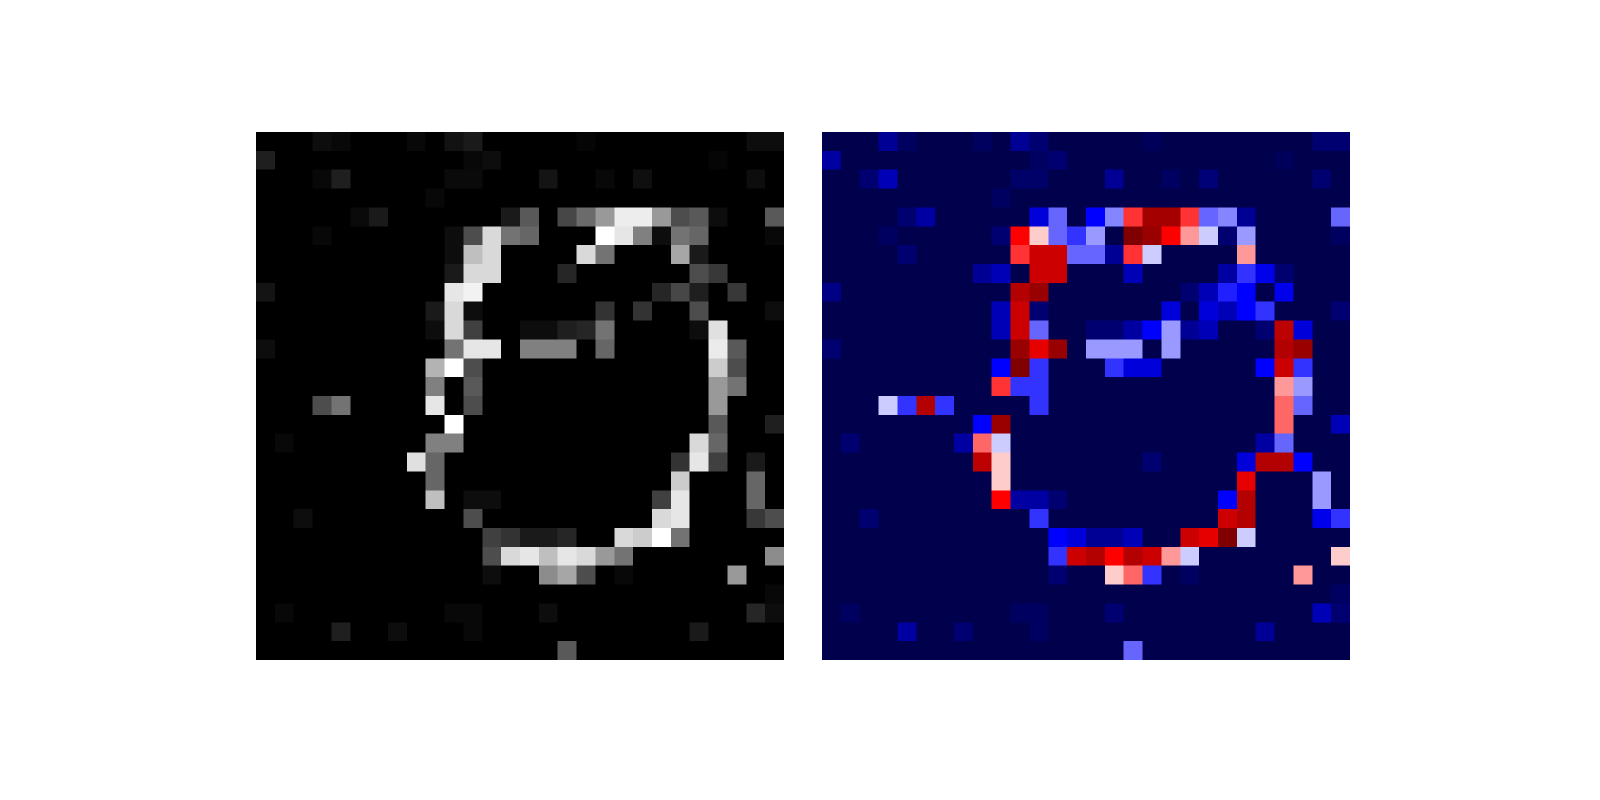  I want to click on gray-cell-r22-c20, so click(643, 556).